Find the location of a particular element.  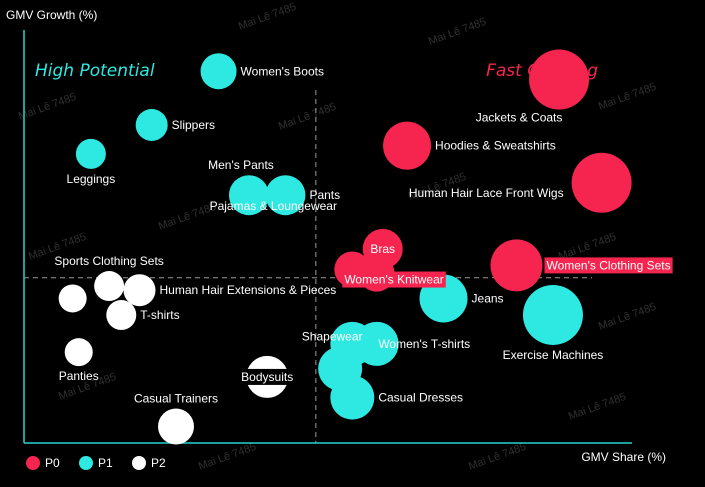

bubble-label-human-hair-lace-front-wigs: Human Hair Lace Front Wigs is located at coordinates (486, 193).